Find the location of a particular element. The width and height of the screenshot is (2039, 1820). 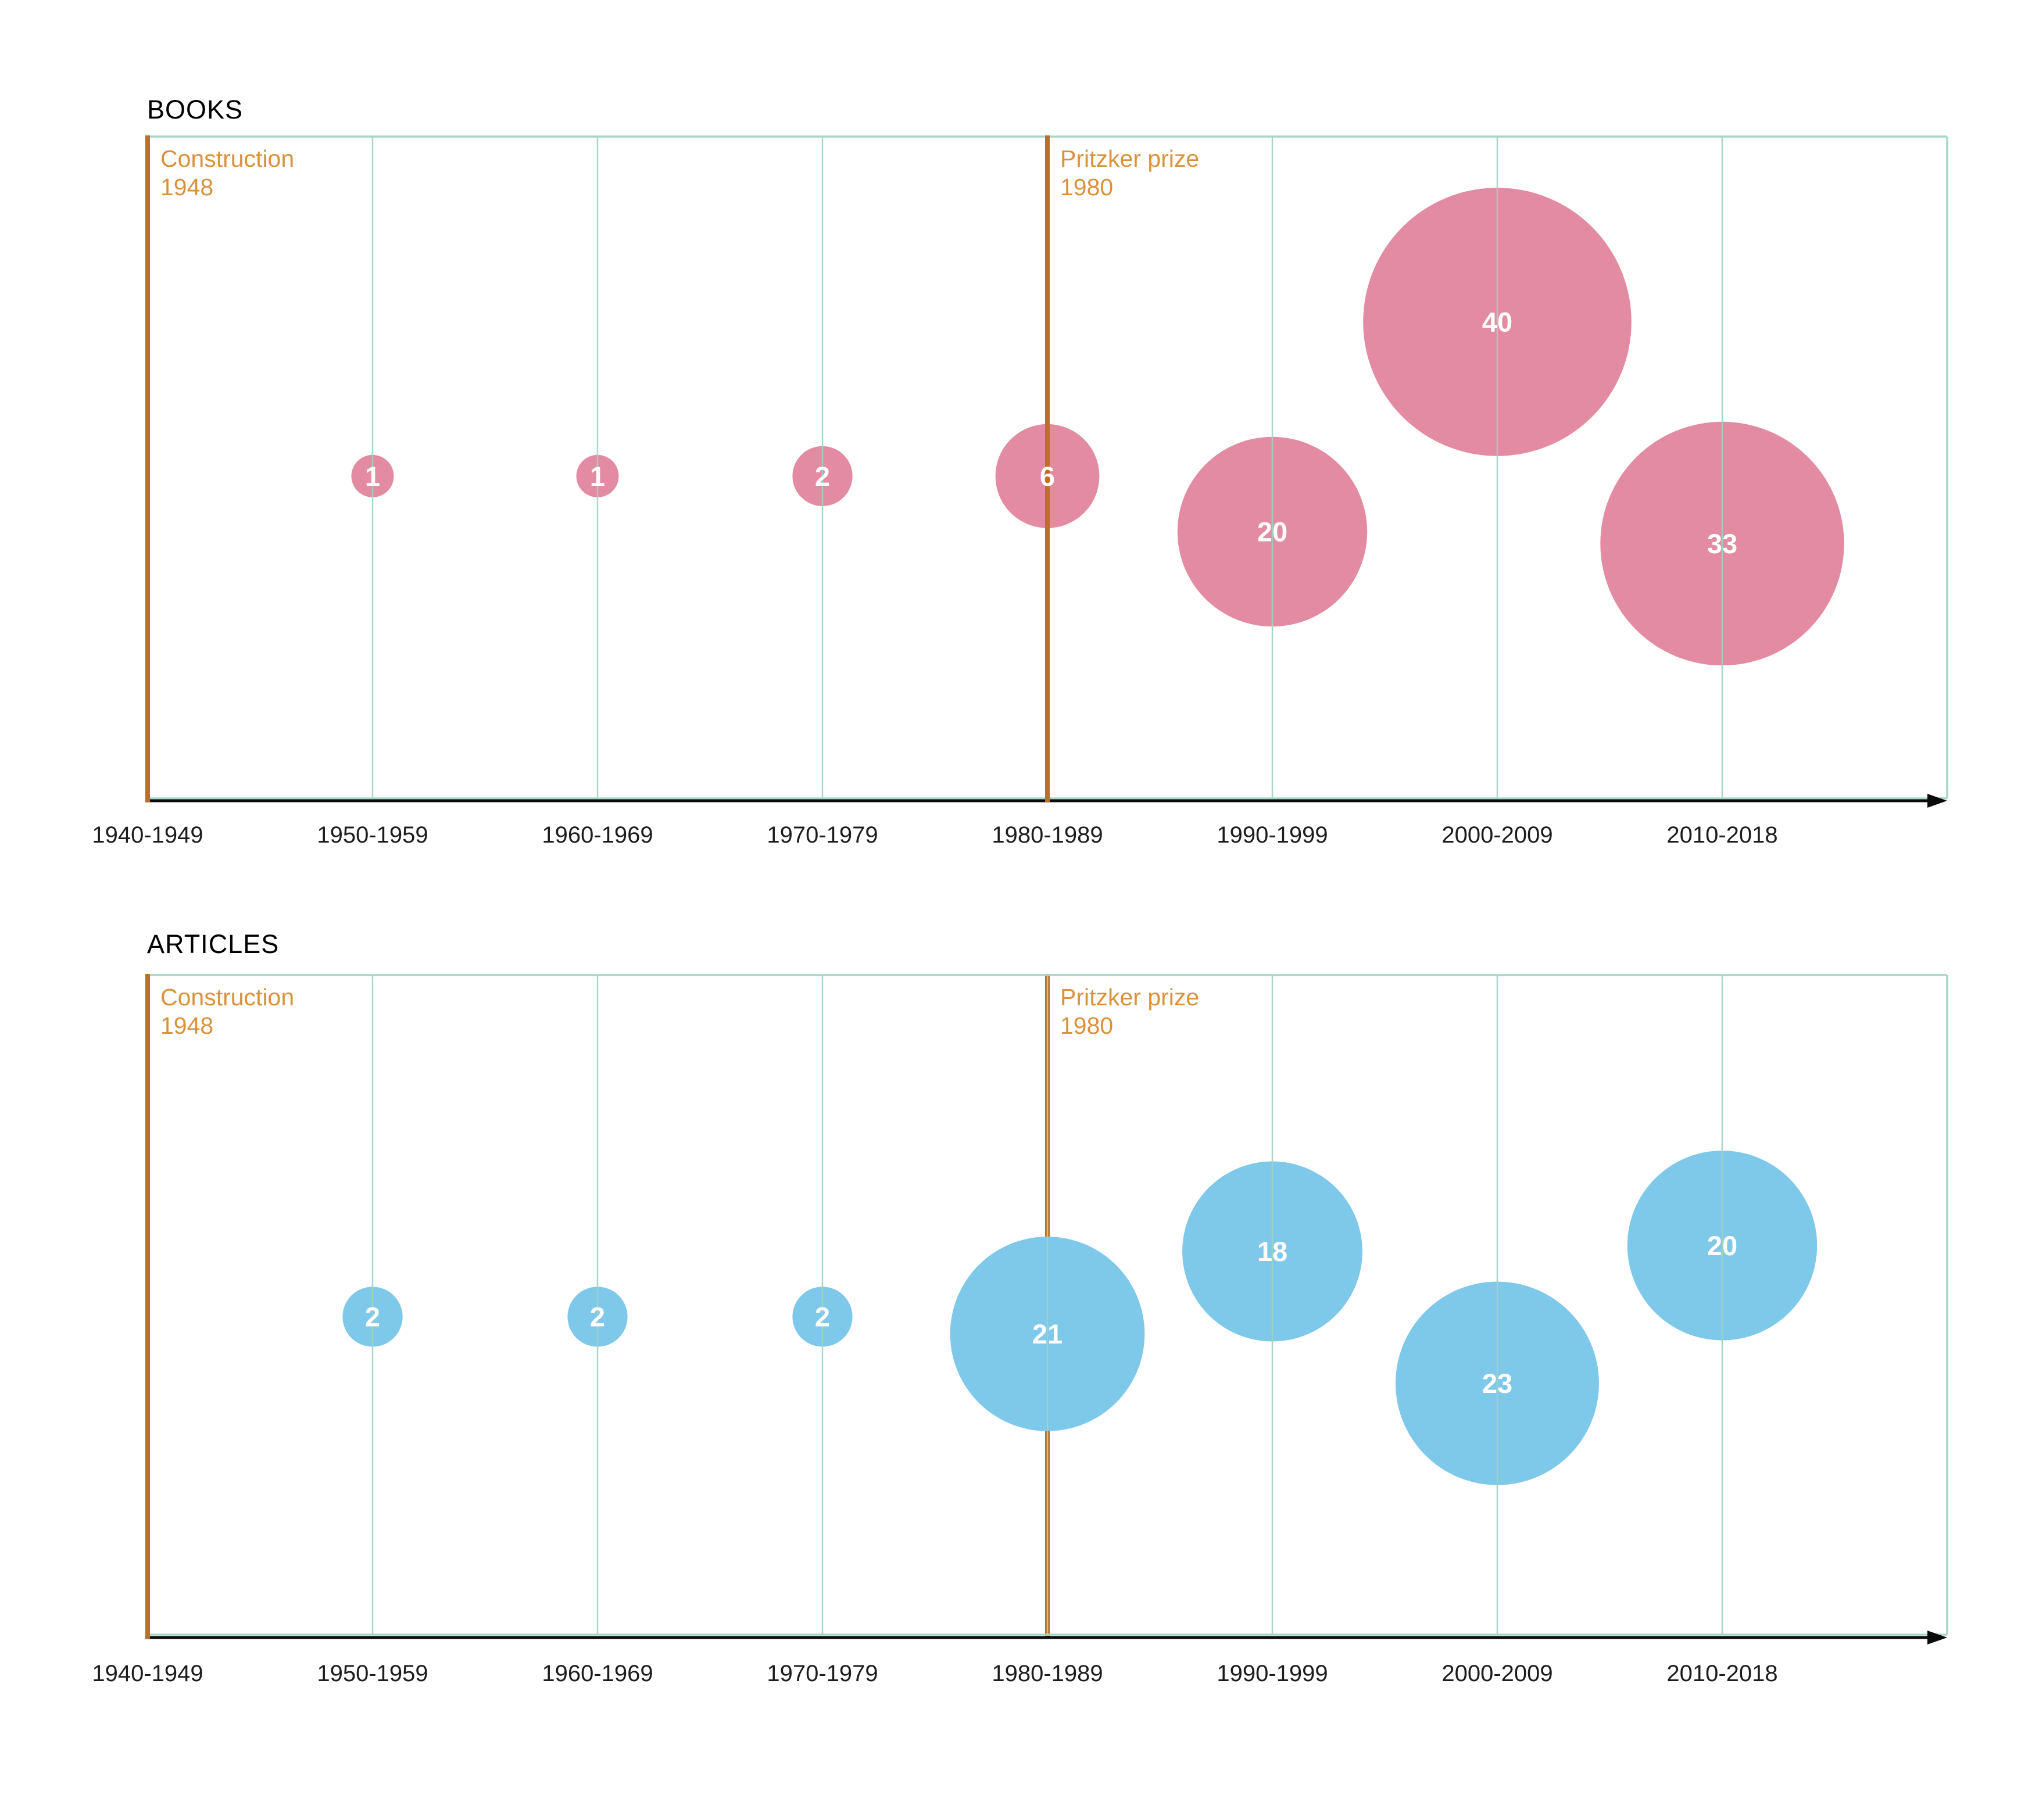

bubble-value-articles-2000-2009: 23 is located at coordinates (1497, 1383).